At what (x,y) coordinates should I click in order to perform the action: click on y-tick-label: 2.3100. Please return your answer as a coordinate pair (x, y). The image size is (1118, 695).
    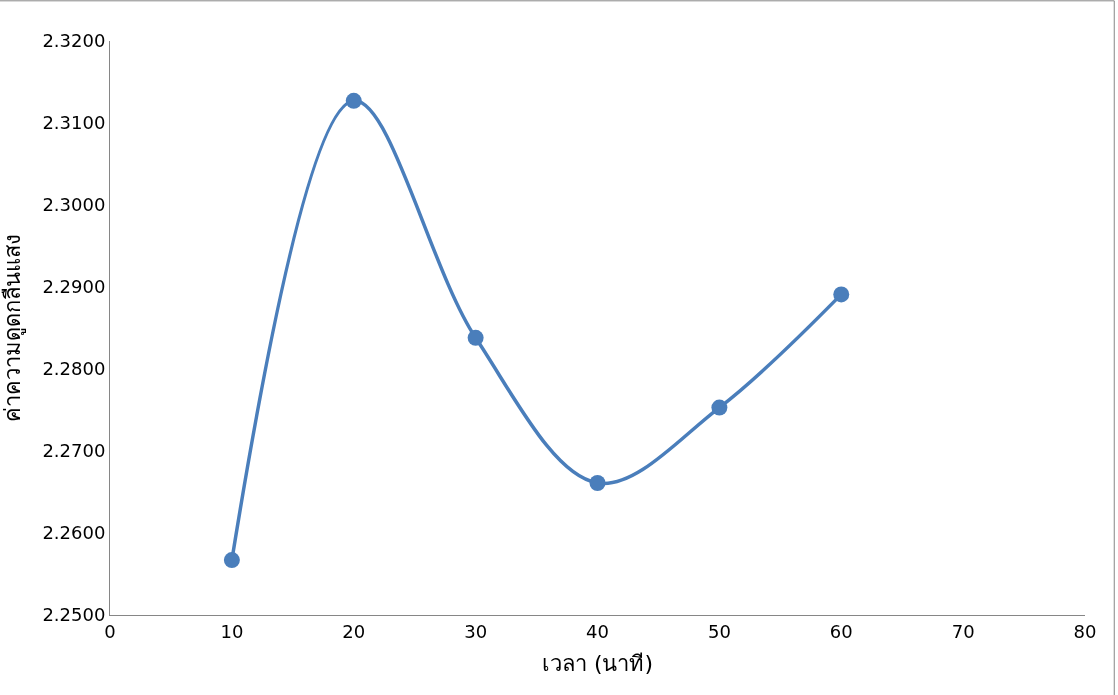
    Looking at the image, I should click on (74, 123).